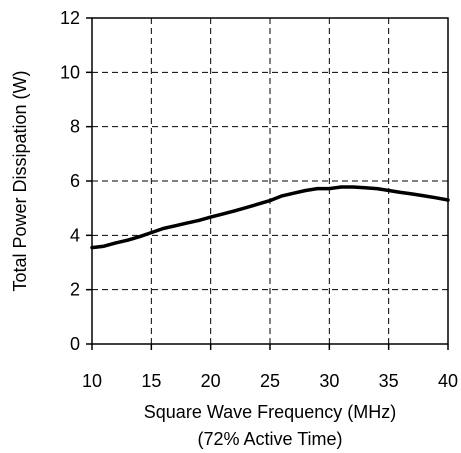  I want to click on x-tick-label-3: 25, so click(270, 381).